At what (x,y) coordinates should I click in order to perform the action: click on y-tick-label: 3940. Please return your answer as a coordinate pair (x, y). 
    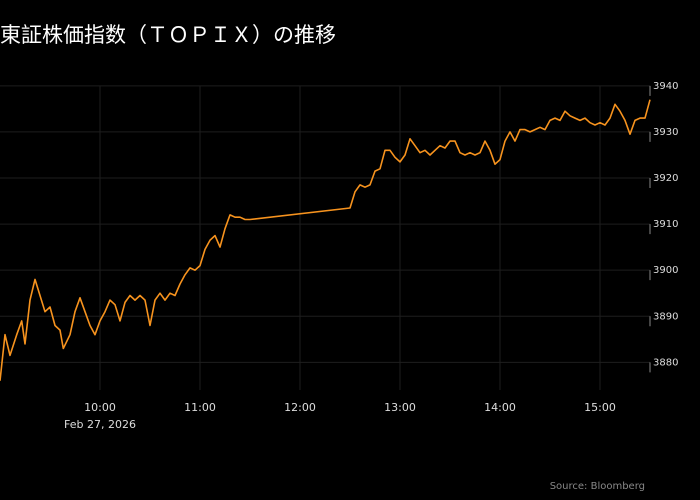
    Looking at the image, I should click on (665, 86).